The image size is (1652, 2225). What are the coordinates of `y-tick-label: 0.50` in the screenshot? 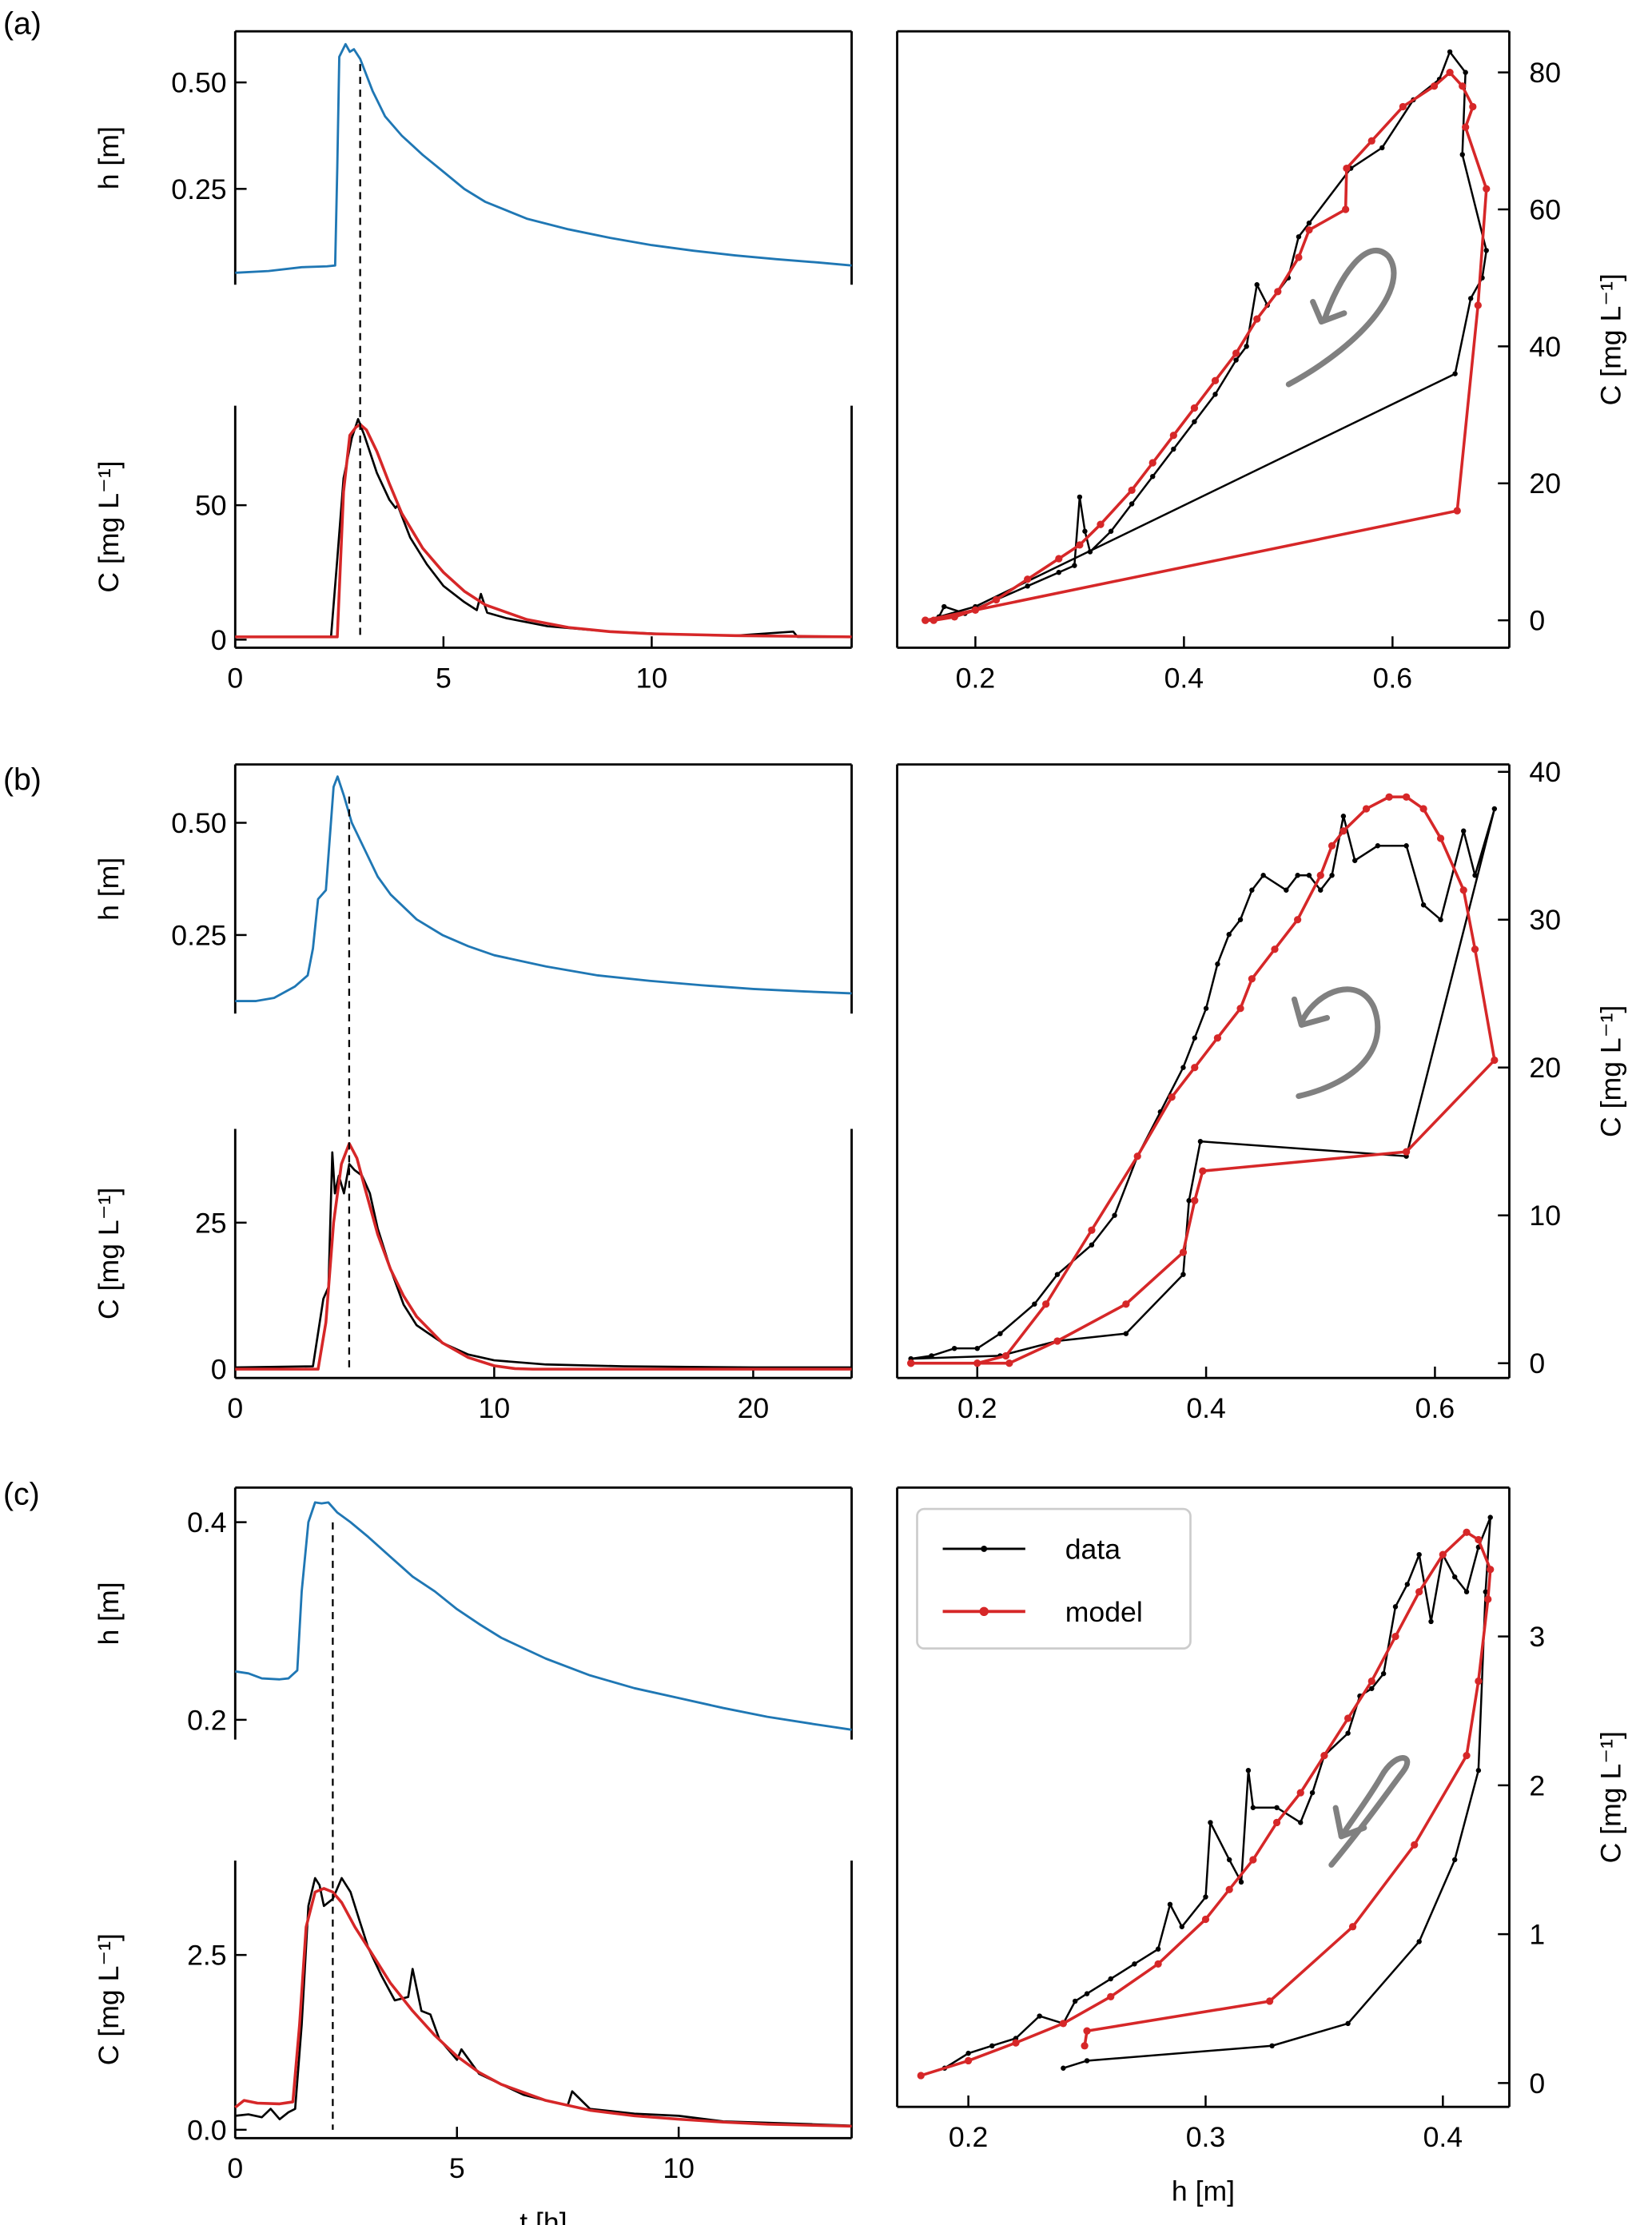 It's located at (198, 83).